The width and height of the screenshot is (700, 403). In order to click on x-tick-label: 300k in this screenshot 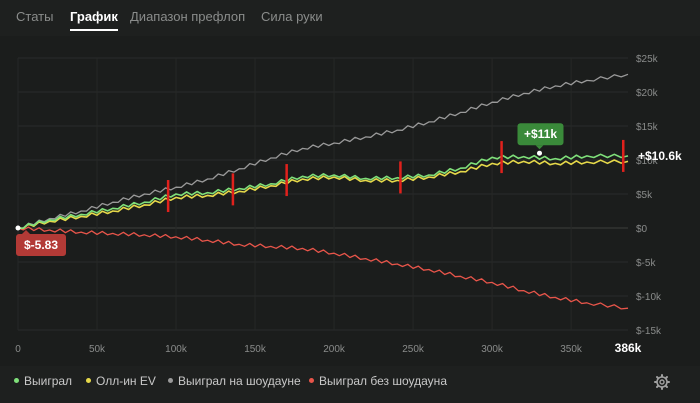, I will do `click(492, 349)`.